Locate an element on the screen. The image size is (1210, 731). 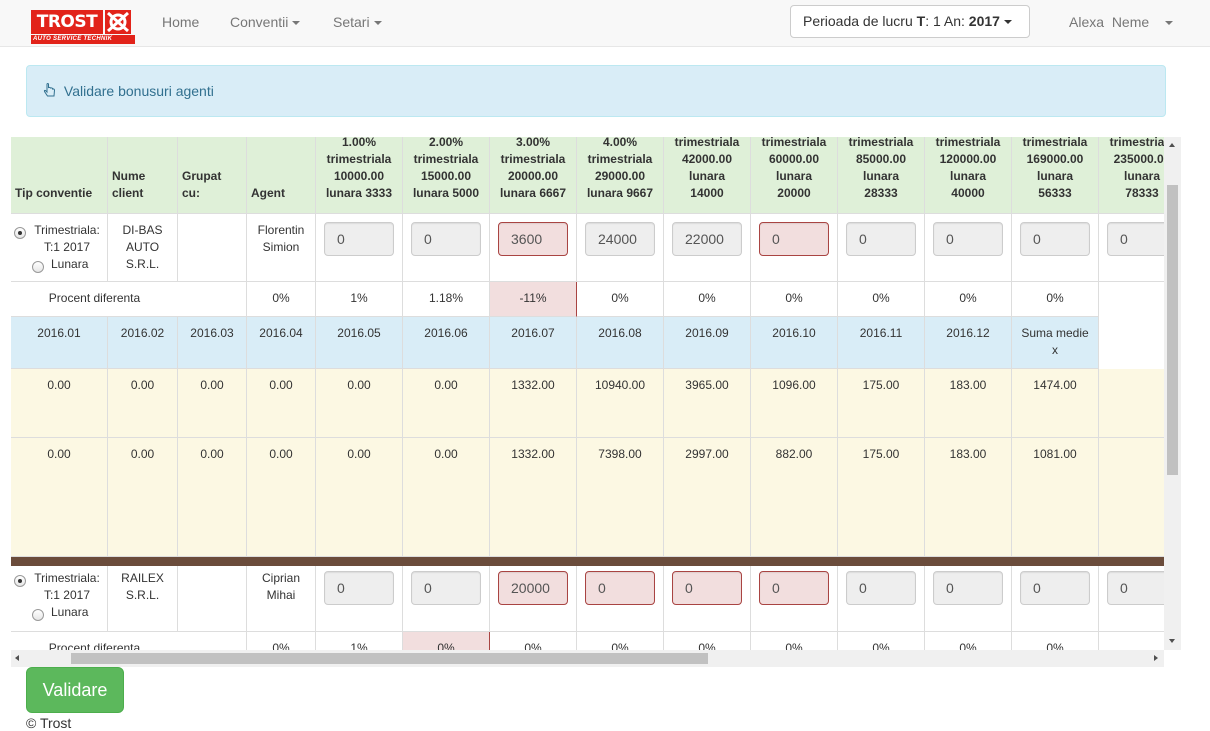
col-header-level-10: trimestriala235000.00lunara78333 is located at coordinates (1131, 175).